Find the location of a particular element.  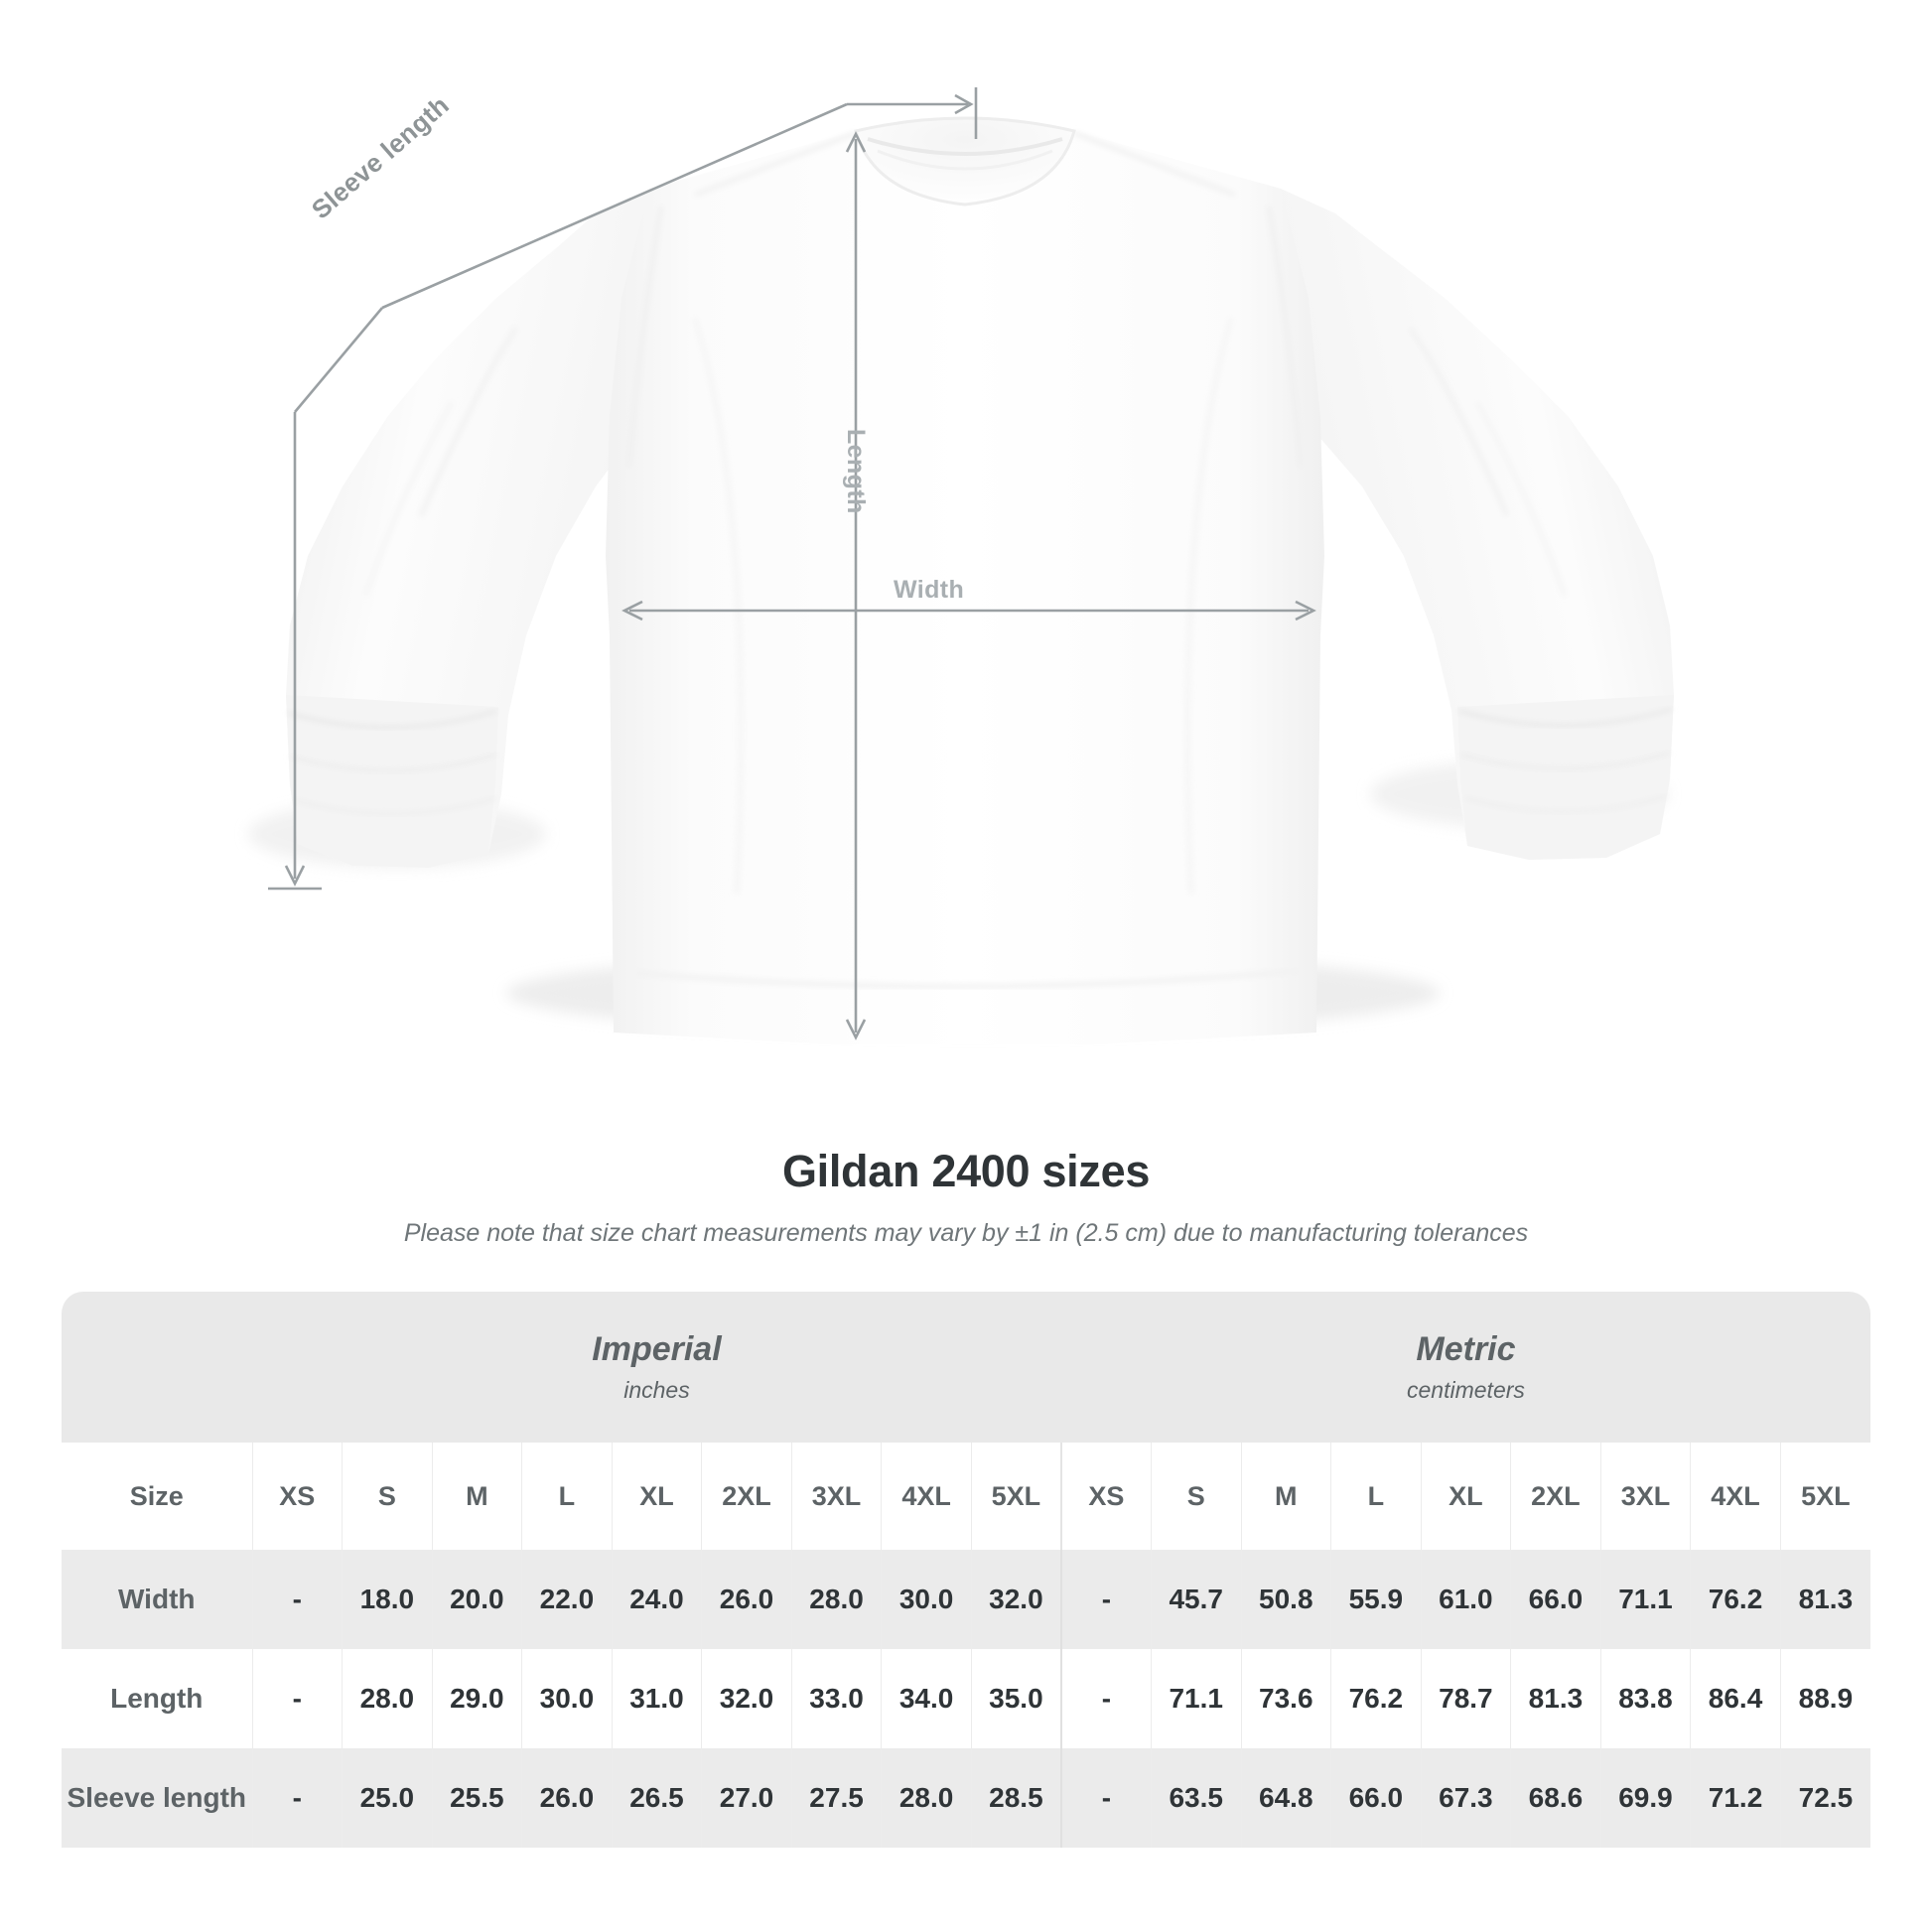

cell-width-imperial-3xl: 28.0 is located at coordinates (836, 1600).